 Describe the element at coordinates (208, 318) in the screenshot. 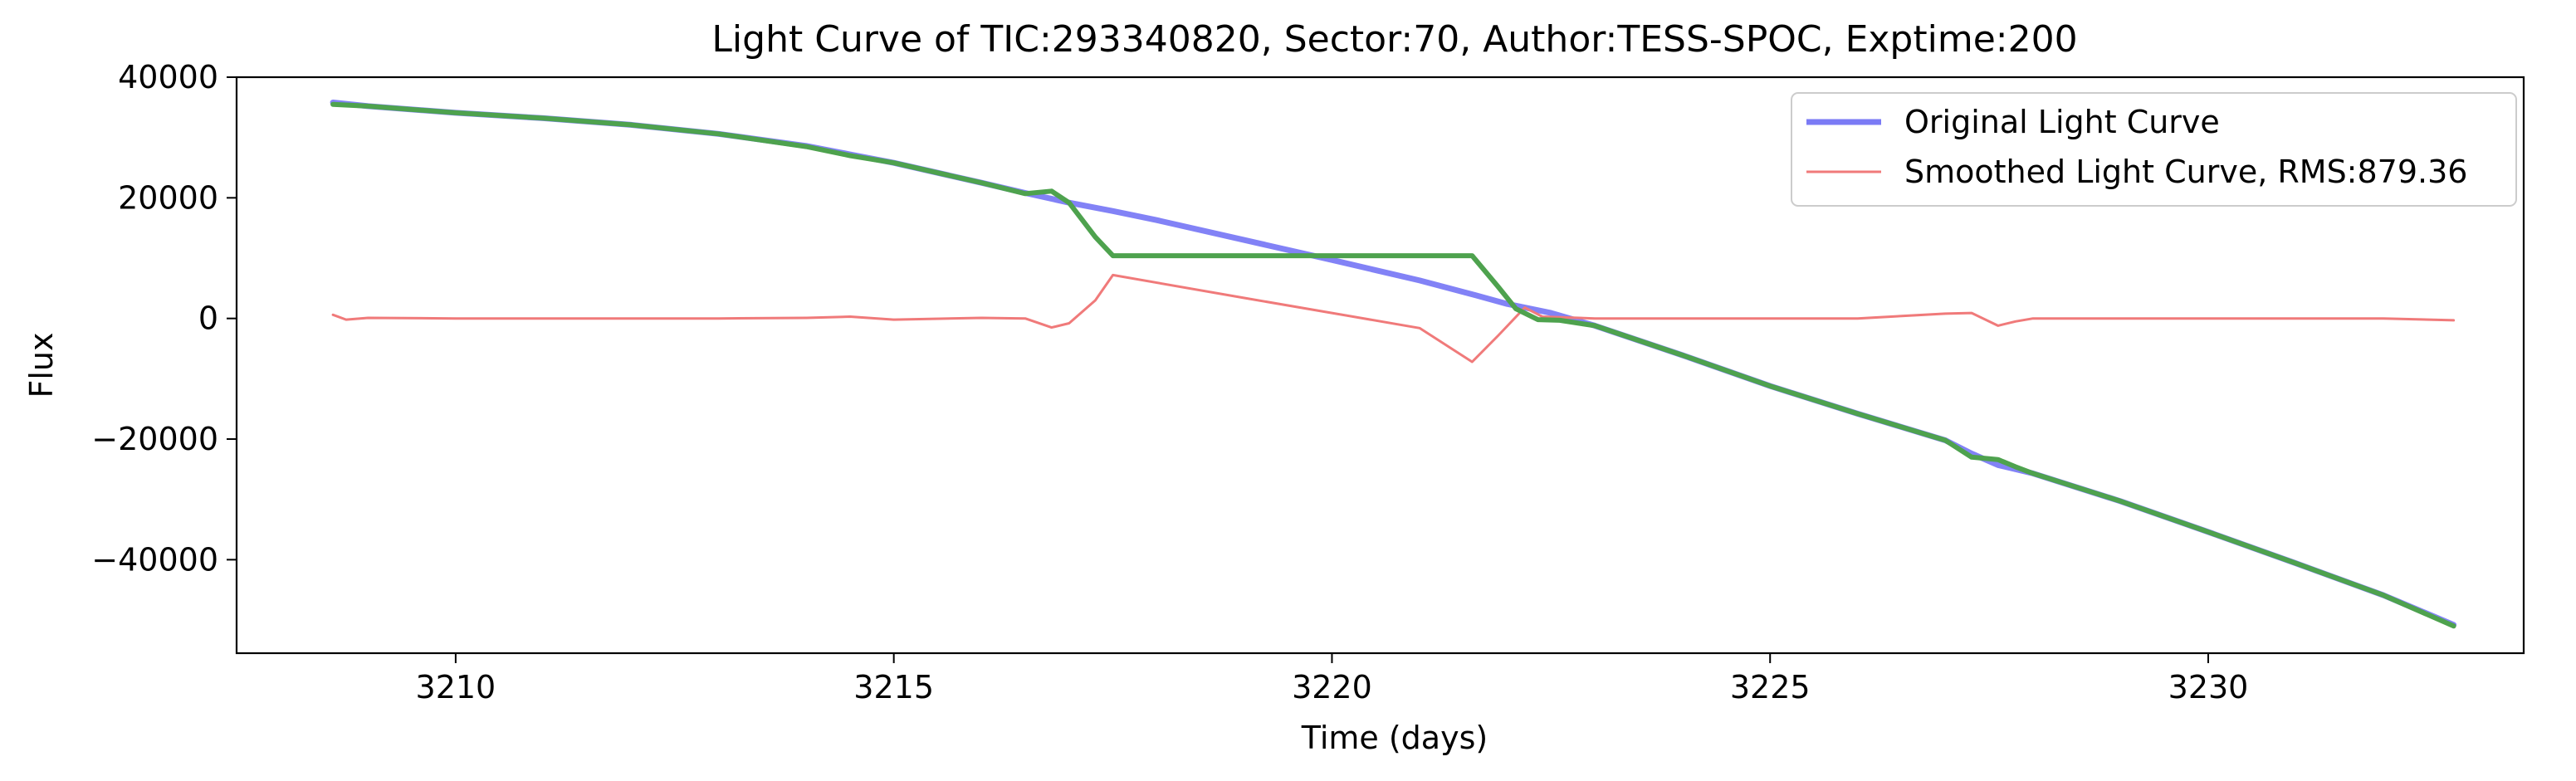

I see `y-tick-label: 0` at that location.